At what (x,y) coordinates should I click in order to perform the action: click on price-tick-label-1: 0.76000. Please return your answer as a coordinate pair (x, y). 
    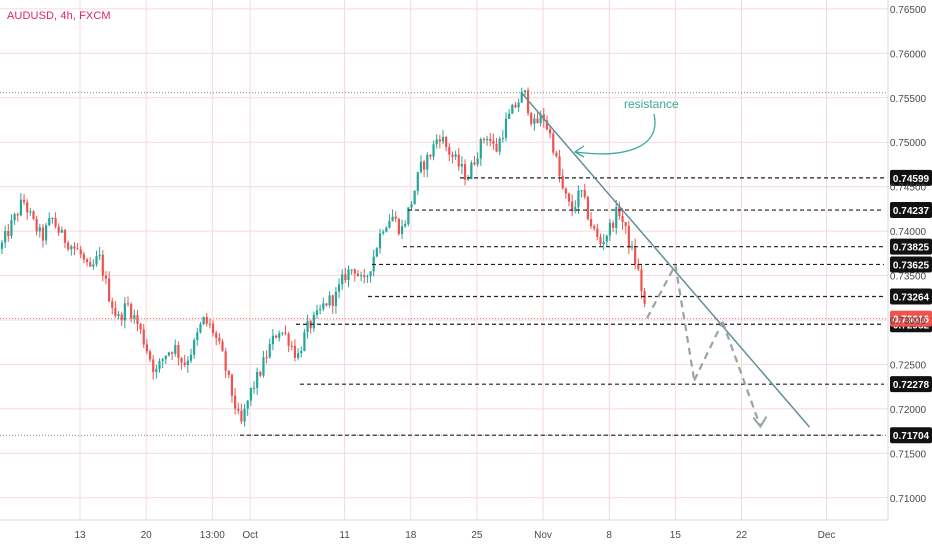
    Looking at the image, I should click on (908, 54).